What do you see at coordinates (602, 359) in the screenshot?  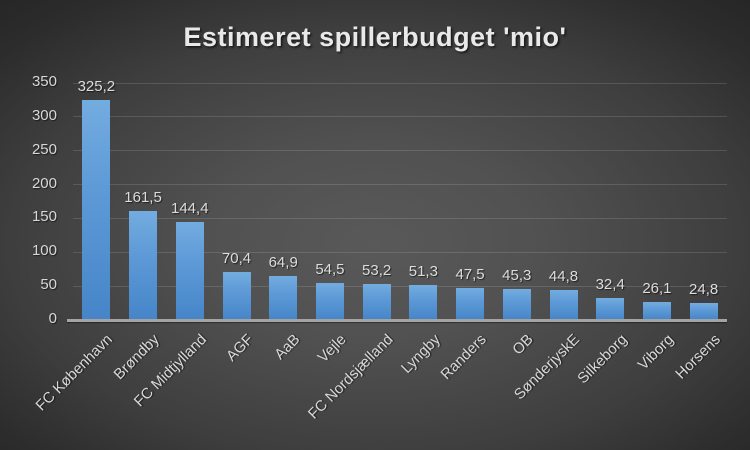 I see `x-axis-category-label: Silkeborg` at bounding box center [602, 359].